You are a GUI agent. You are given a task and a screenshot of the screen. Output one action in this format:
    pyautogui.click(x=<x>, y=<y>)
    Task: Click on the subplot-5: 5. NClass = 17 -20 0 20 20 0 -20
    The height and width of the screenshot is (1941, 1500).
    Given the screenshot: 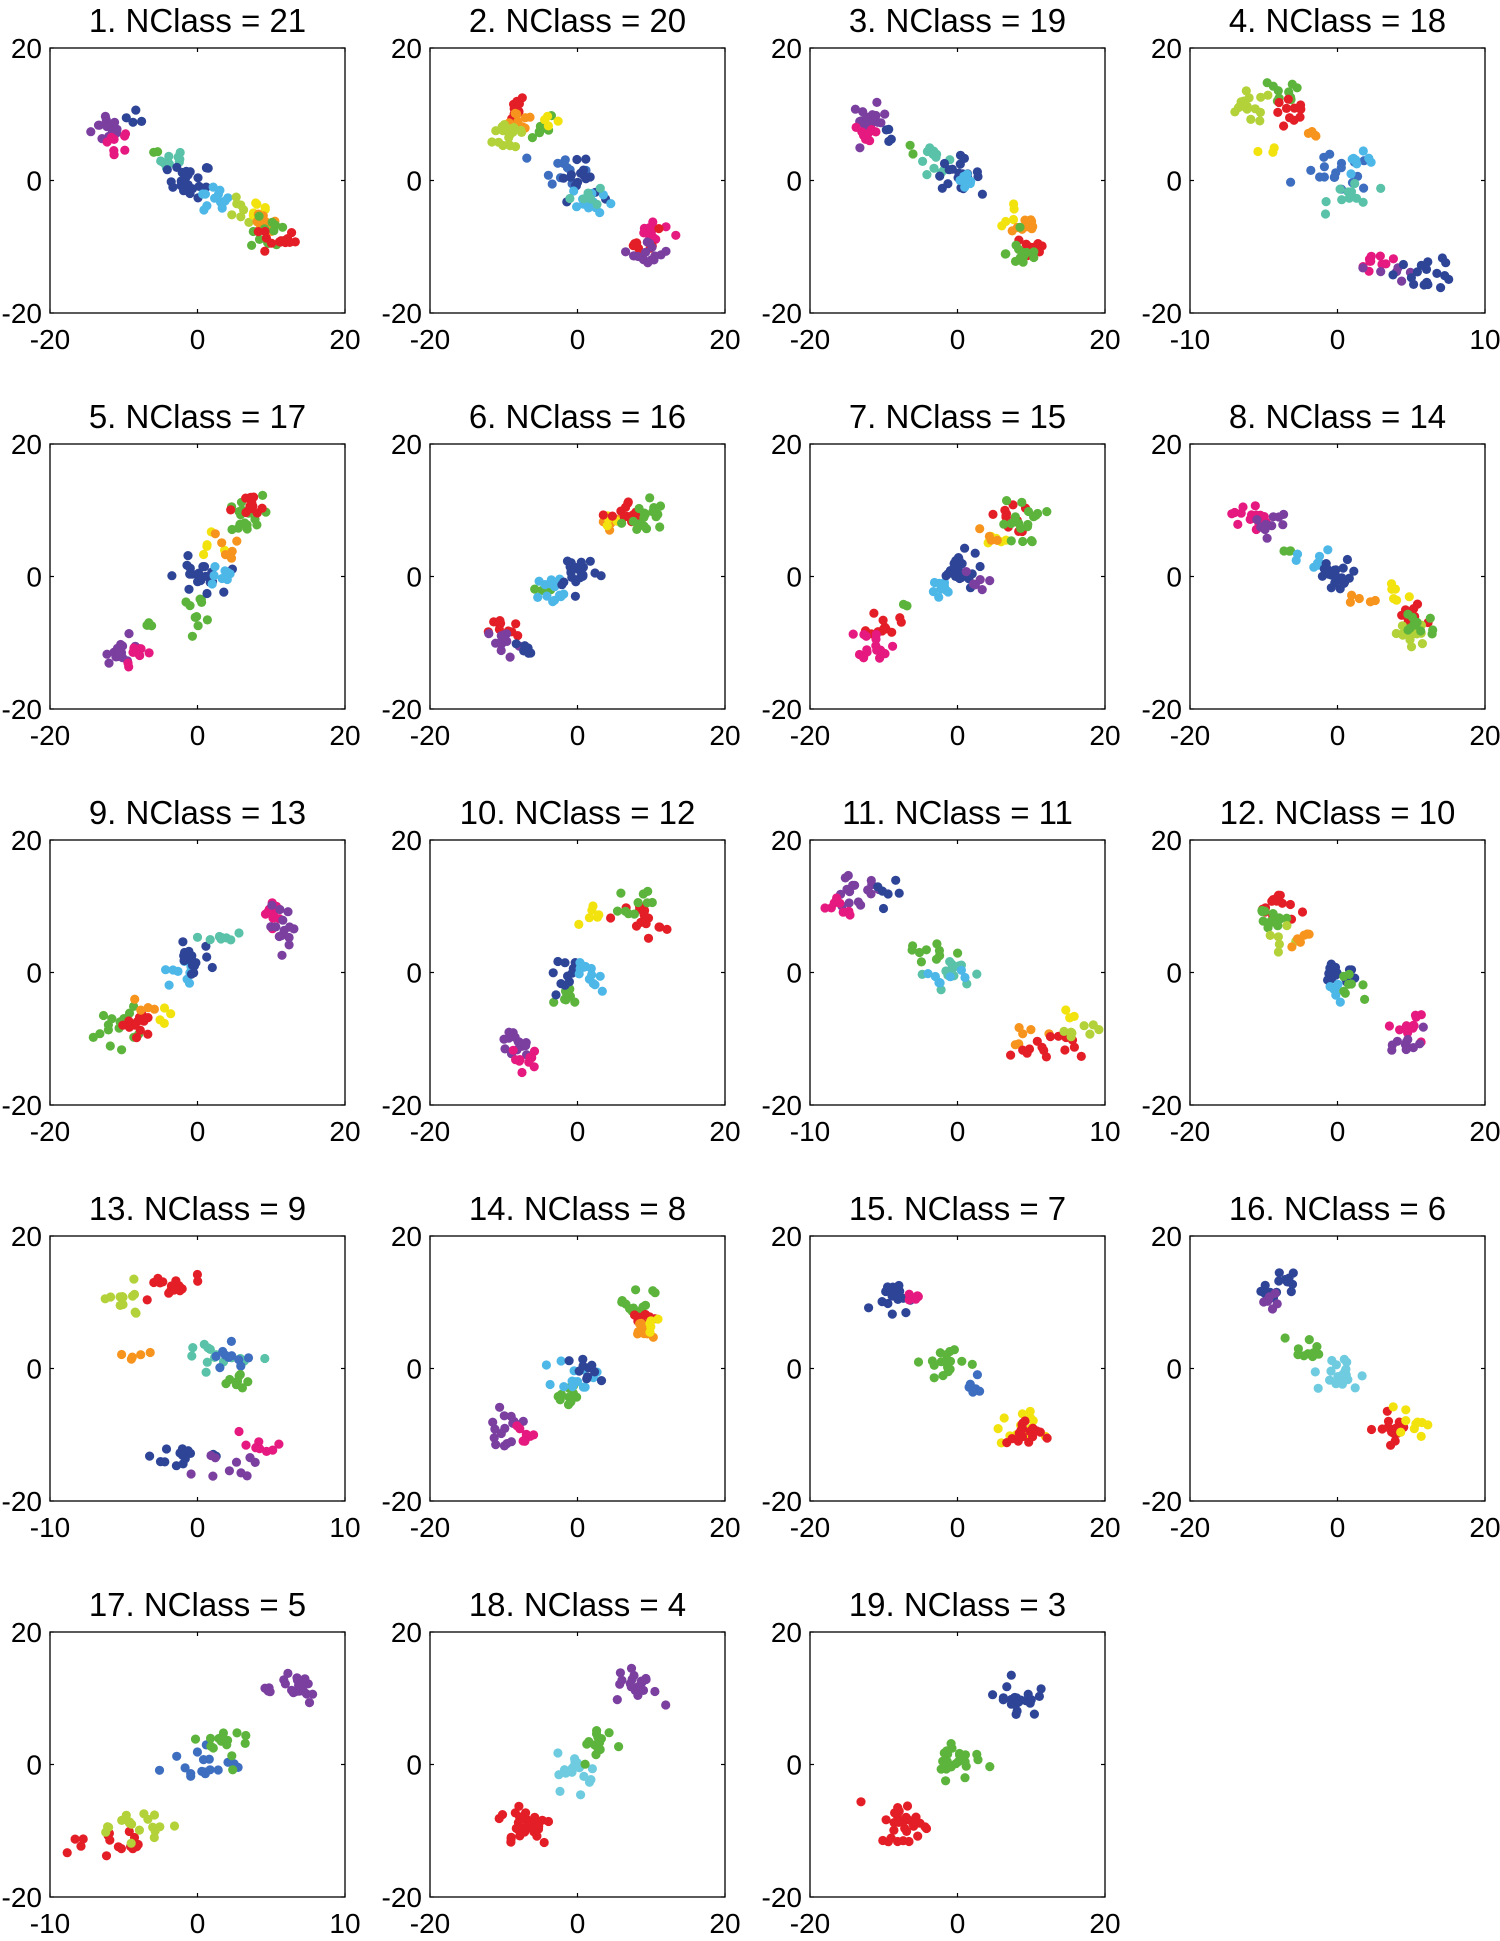 What is the action you would take?
    pyautogui.click(x=181, y=574)
    